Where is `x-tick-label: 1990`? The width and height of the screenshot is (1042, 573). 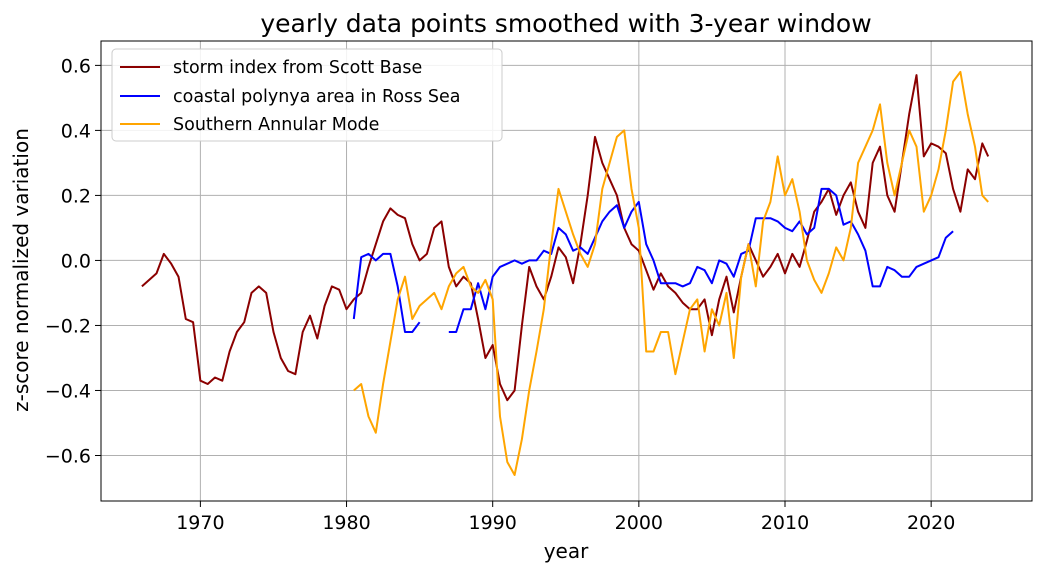 x-tick-label: 1990 is located at coordinates (493, 523).